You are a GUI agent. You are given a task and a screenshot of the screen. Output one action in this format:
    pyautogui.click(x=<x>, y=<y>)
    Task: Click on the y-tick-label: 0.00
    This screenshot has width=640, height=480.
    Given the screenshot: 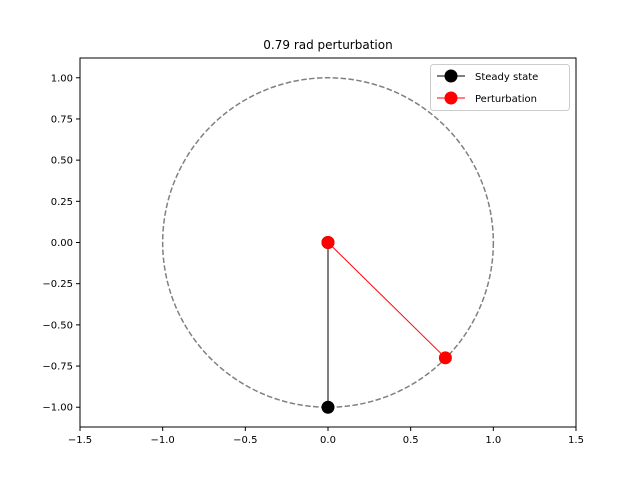 What is the action you would take?
    pyautogui.click(x=62, y=243)
    